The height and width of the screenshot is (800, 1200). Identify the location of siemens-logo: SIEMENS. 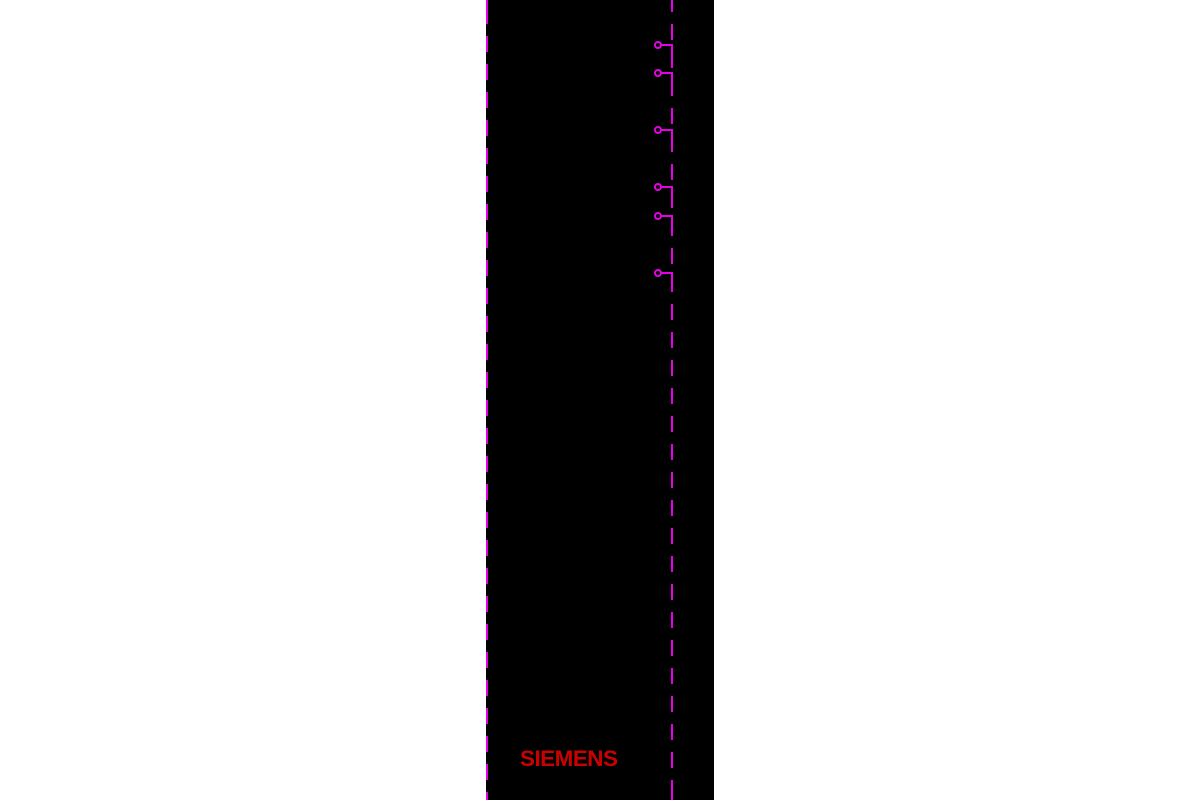
(569, 758).